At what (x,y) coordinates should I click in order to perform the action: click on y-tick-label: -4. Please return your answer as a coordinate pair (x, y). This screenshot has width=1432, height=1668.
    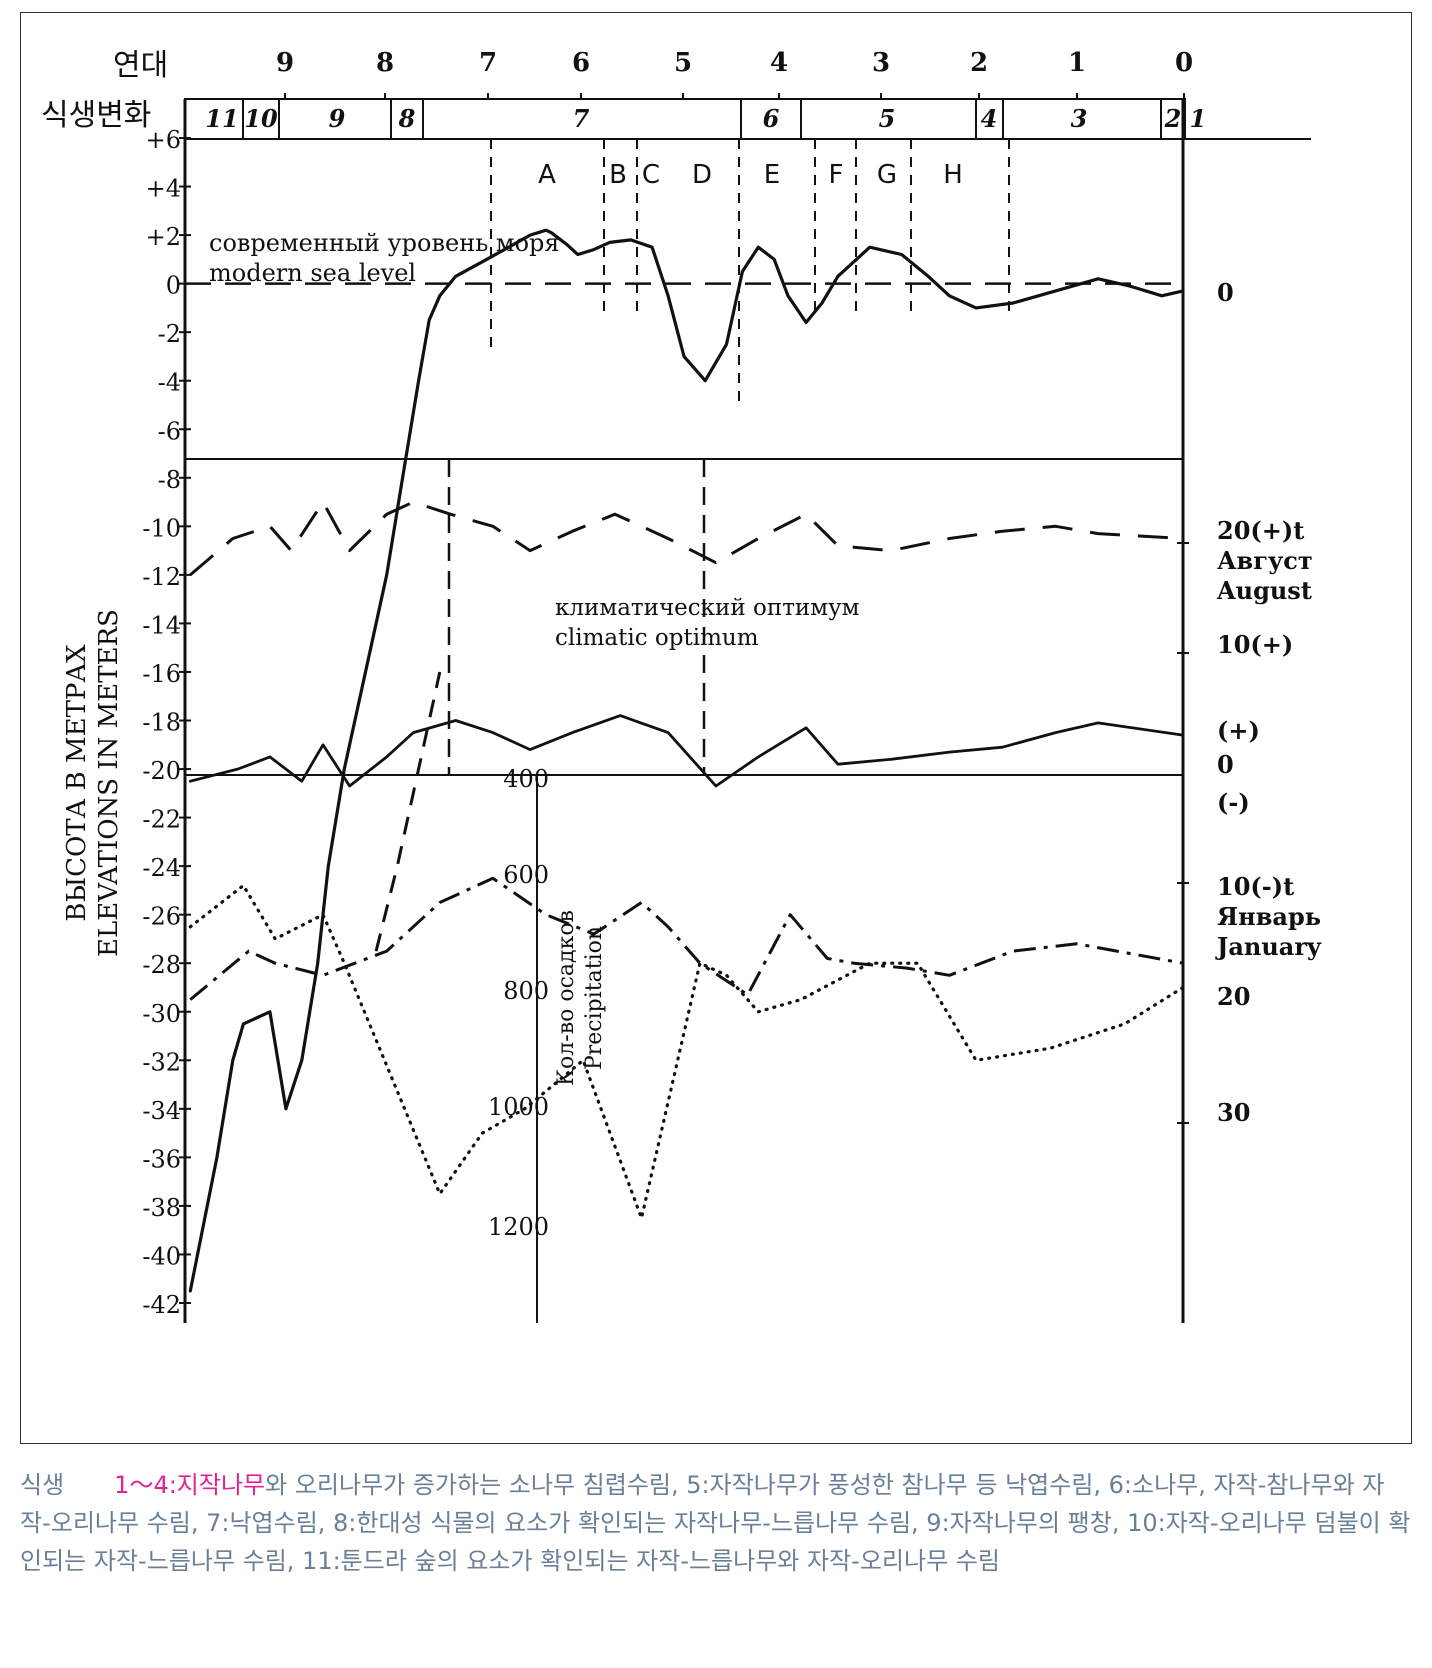
    Looking at the image, I should click on (169, 383).